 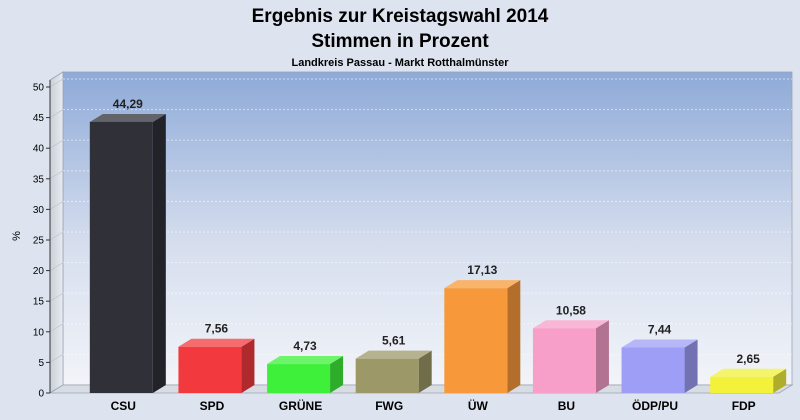 What do you see at coordinates (39, 302) in the screenshot?
I see `y-tick-label: 15` at bounding box center [39, 302].